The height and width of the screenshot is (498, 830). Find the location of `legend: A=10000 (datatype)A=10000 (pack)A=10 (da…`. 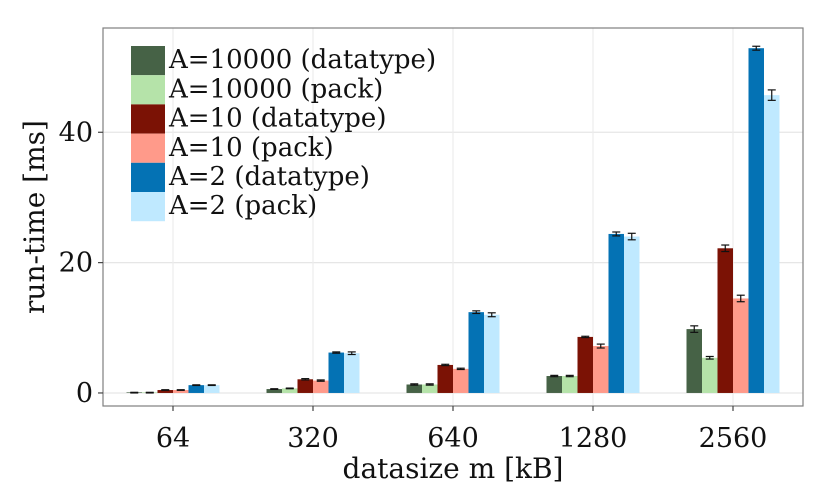

legend: A=10000 (datatype)A=10000 (pack)A=10 (da… is located at coordinates (283, 133).